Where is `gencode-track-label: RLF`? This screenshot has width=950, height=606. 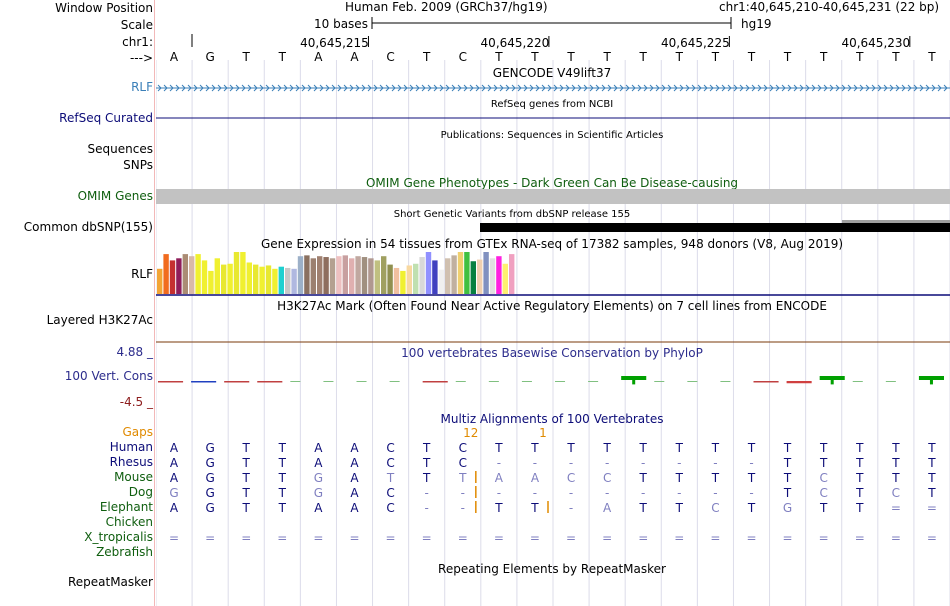 gencode-track-label: RLF is located at coordinates (142, 87).